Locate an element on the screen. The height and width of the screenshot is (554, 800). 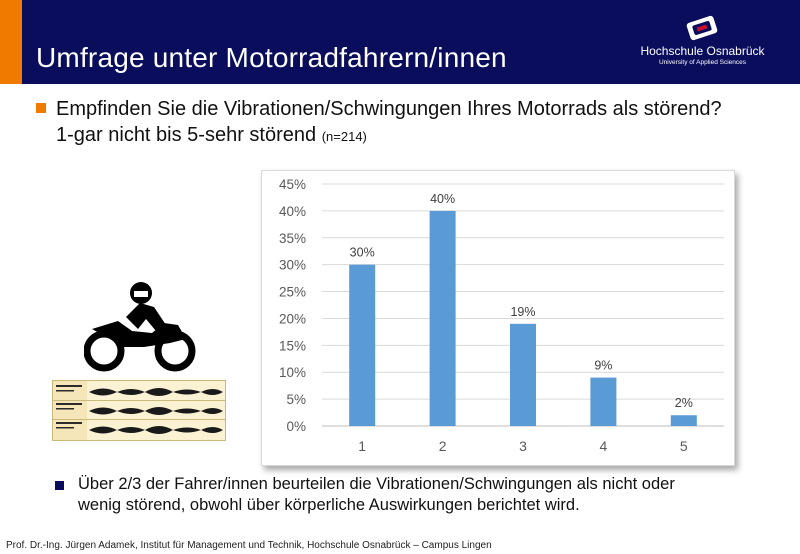
y-tick-label: 10% is located at coordinates (292, 372).